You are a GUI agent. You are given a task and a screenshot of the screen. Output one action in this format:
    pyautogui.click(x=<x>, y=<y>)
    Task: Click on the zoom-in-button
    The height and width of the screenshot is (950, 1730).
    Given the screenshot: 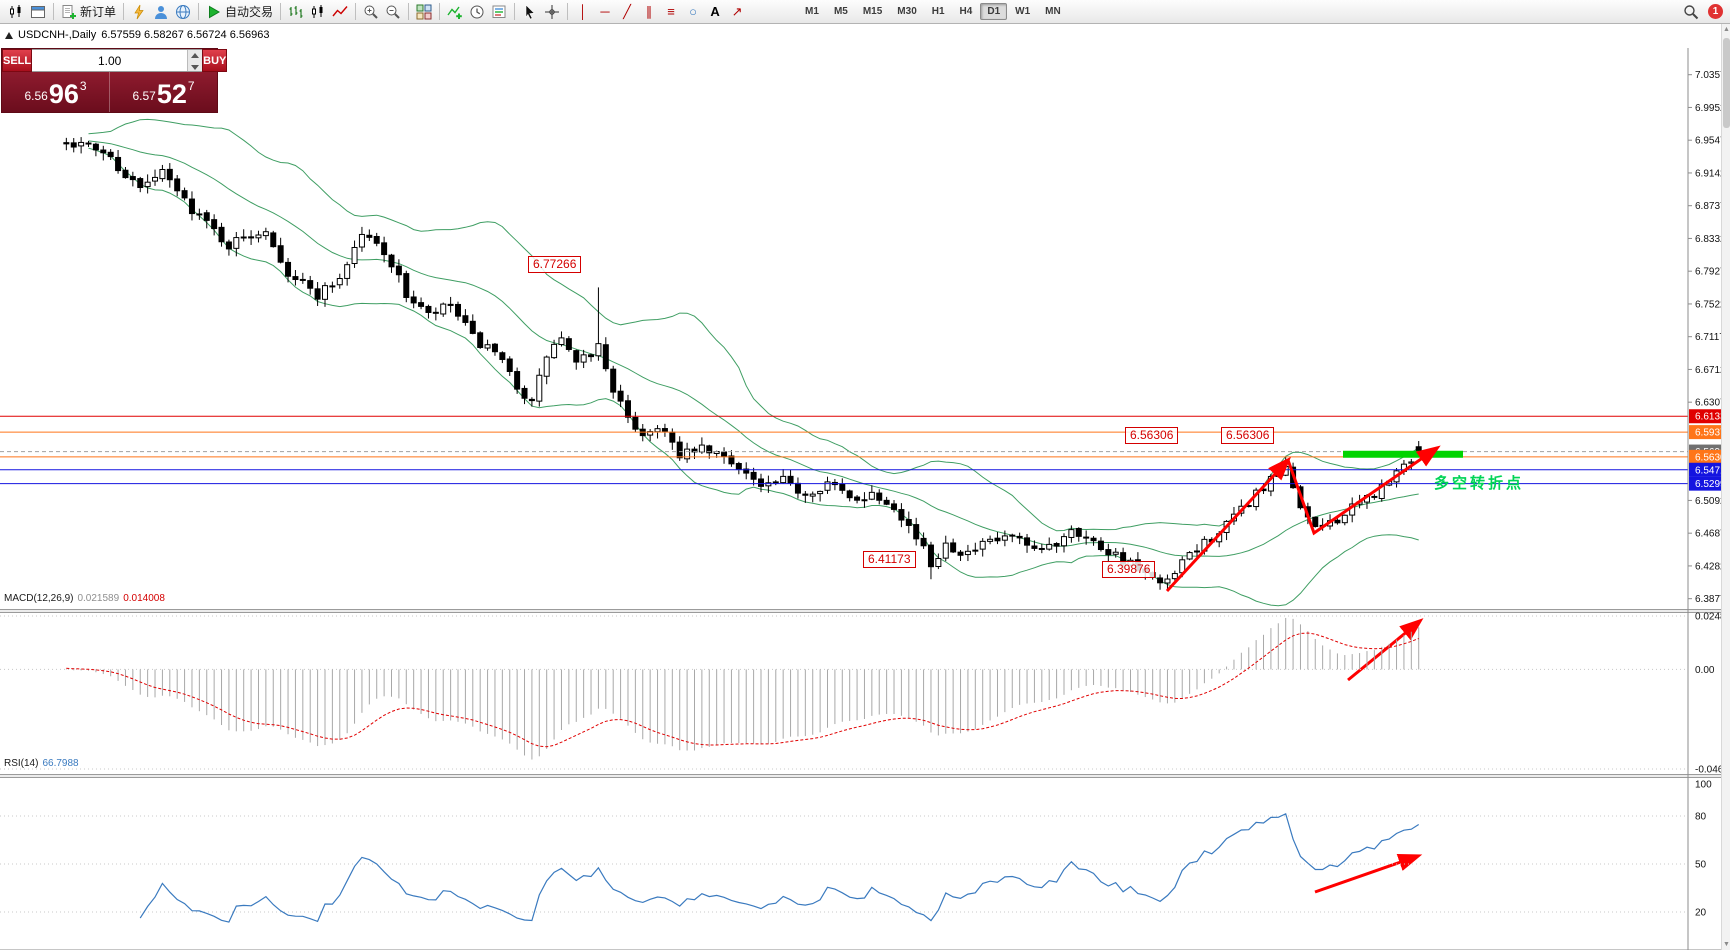 What is the action you would take?
    pyautogui.click(x=371, y=11)
    